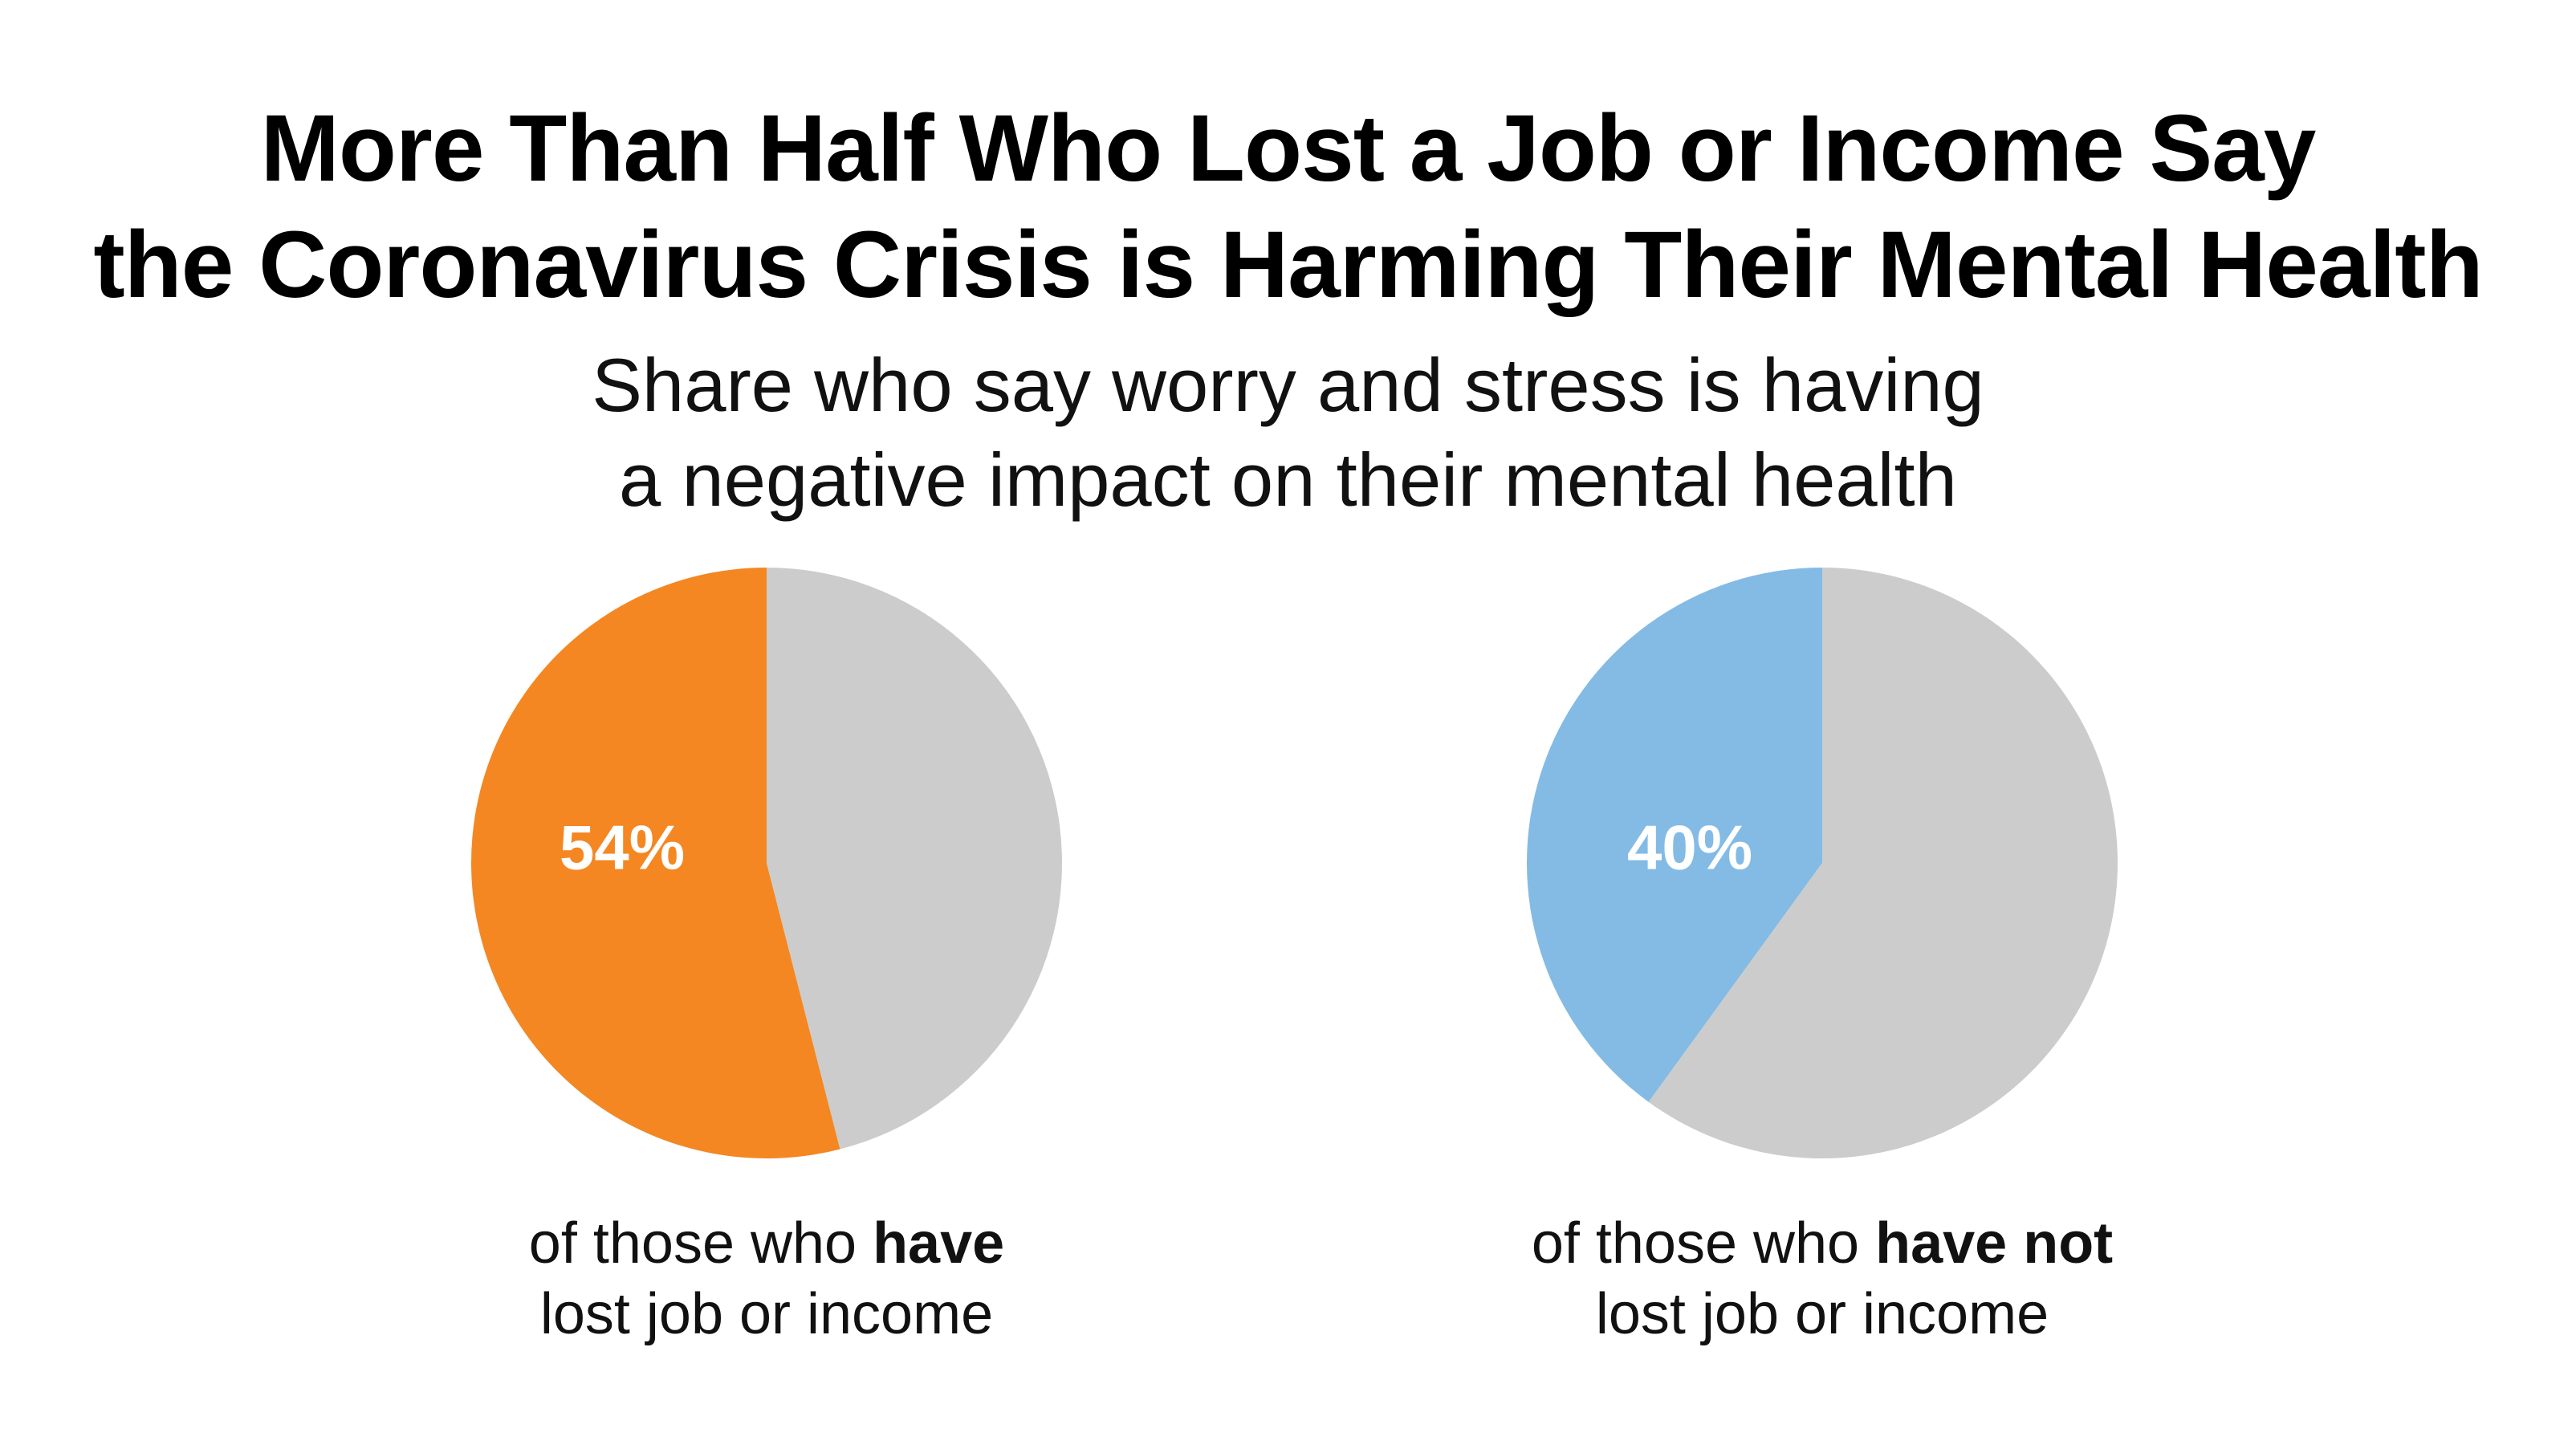  Describe the element at coordinates (1822, 1314) in the screenshot. I see `caption-have-not-lost-line-2: lost job or income` at that location.